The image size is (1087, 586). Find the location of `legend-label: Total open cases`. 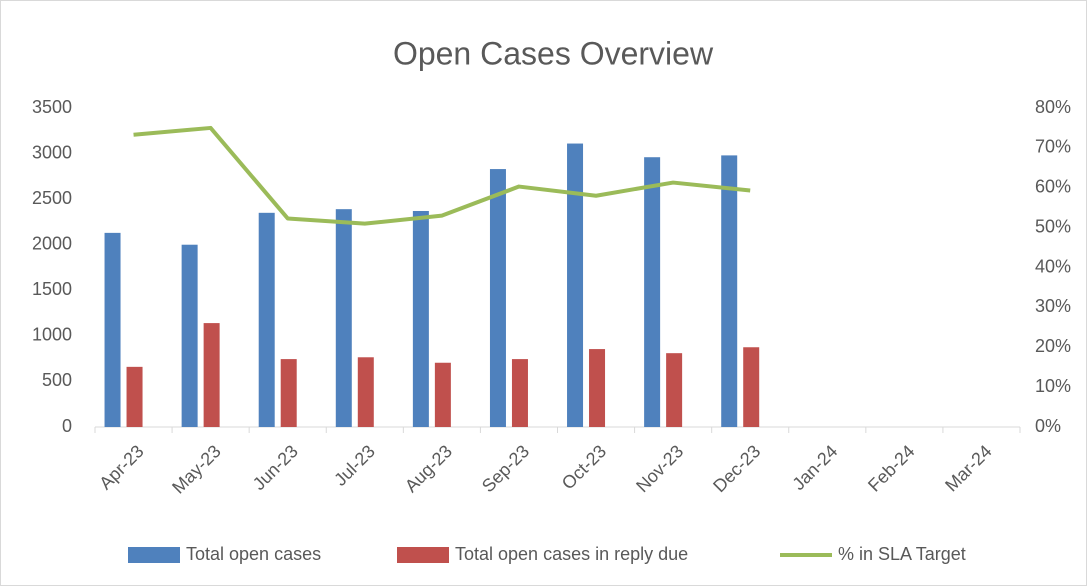

legend-label: Total open cases is located at coordinates (253, 554).